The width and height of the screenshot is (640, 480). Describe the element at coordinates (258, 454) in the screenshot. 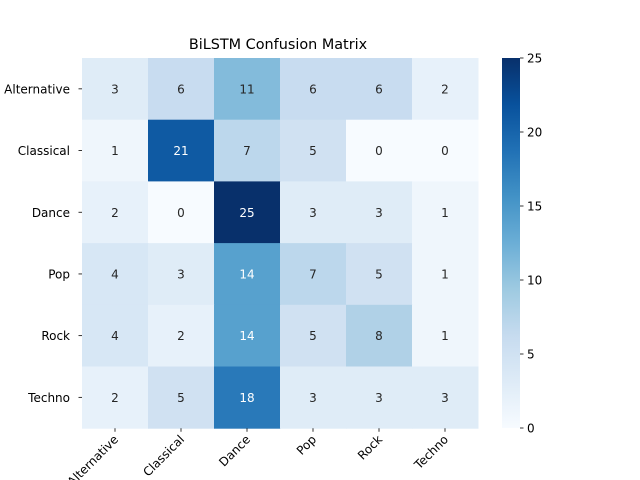

I see `x-axis-ticks: Alternative Classical Dance Pop Rock Techno` at that location.